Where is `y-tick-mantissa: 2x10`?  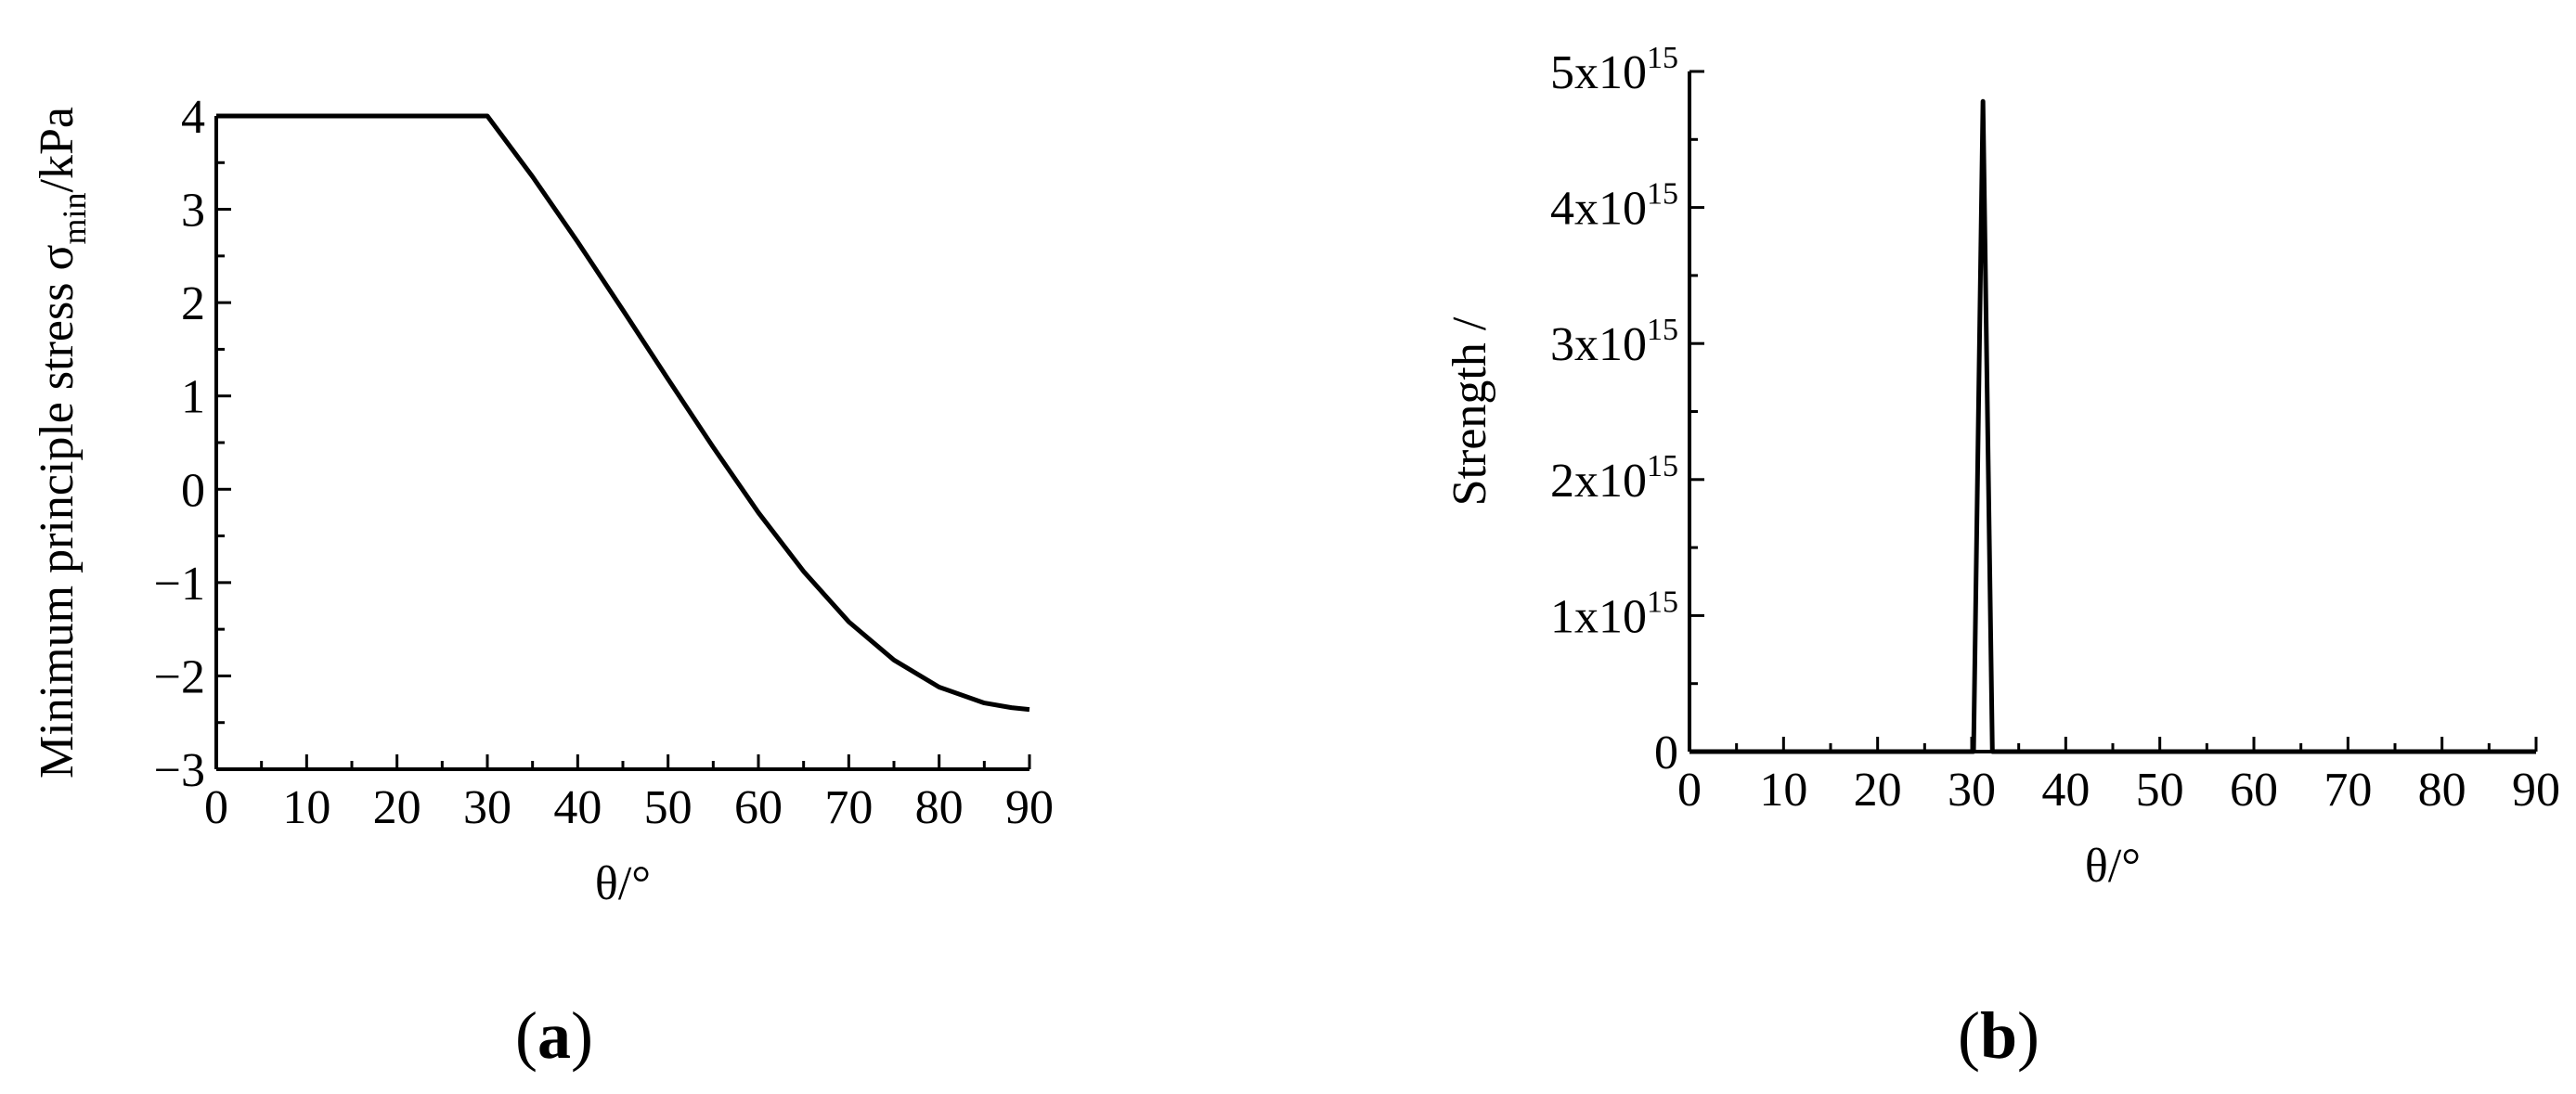 y-tick-mantissa: 2x10 is located at coordinates (1598, 481).